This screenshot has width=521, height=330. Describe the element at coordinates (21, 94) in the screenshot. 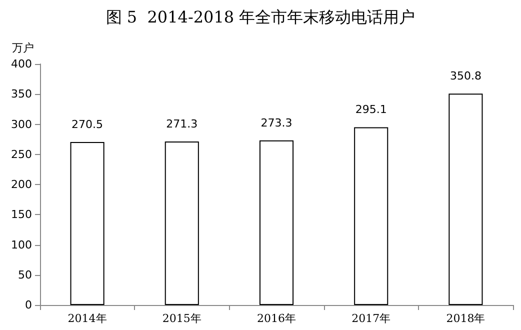

I see `y-tick-label: 350` at that location.